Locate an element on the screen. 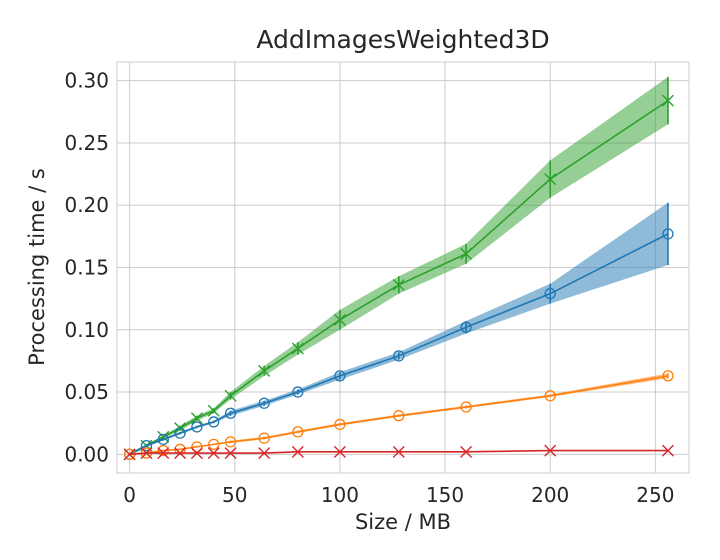 The image size is (720, 560). x-tick-label: 50 is located at coordinates (234, 495).